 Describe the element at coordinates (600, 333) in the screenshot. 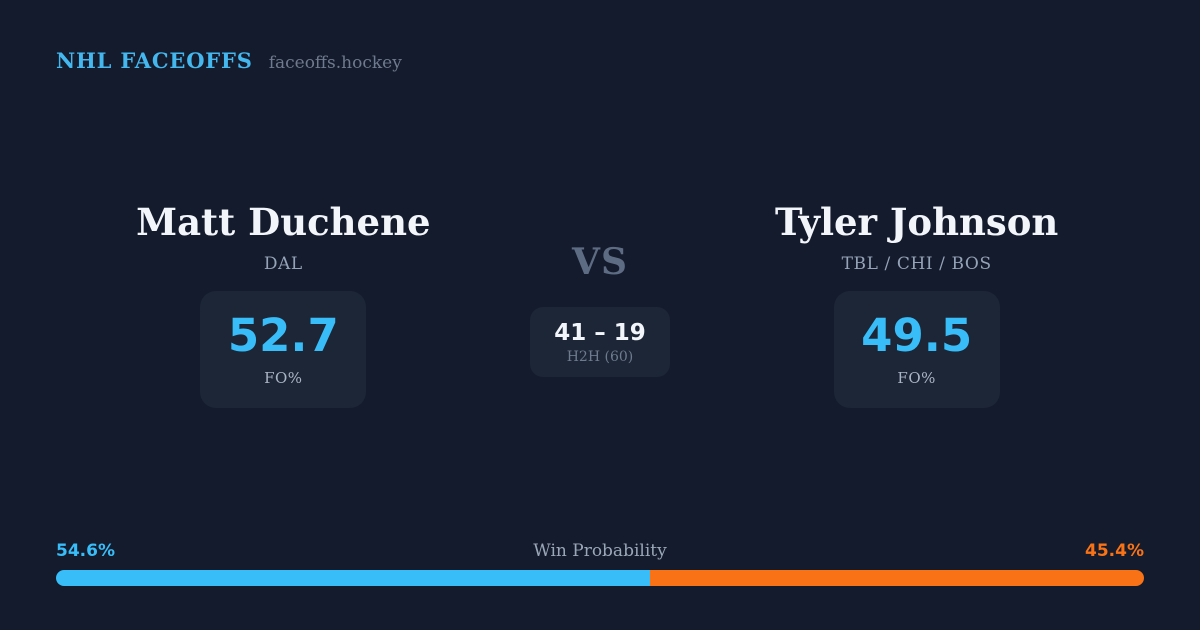

I see `head-to-head-record: 41 – 19` at that location.